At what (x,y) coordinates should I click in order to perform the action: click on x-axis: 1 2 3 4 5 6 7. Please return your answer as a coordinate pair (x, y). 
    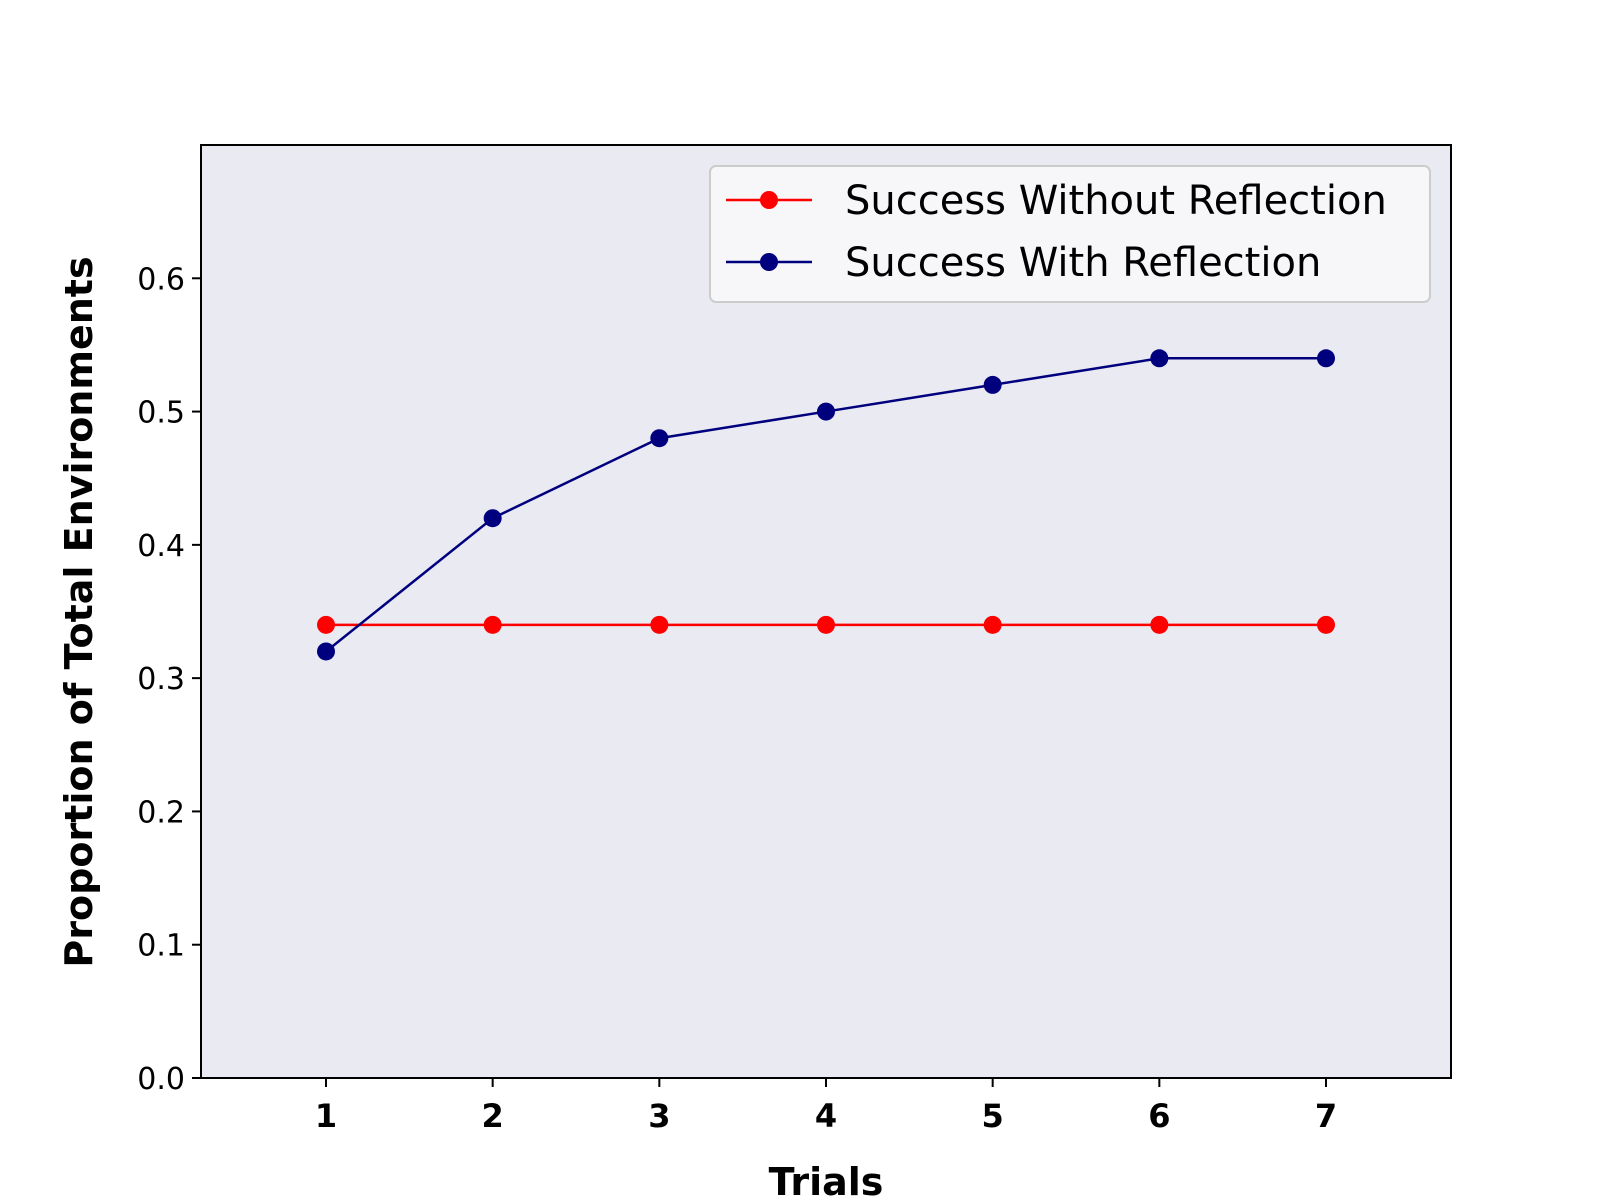
    Looking at the image, I should click on (826, 1106).